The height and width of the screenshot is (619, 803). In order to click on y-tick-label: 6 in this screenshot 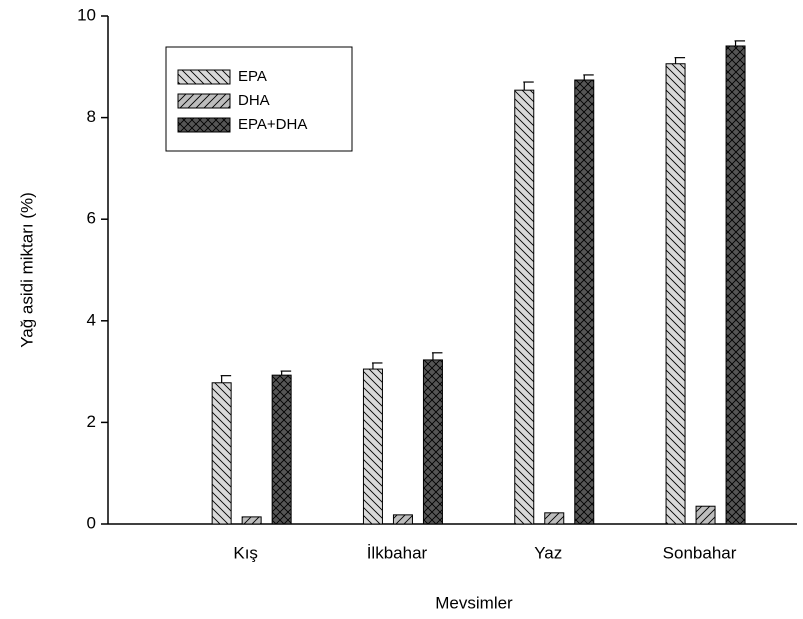, I will do `click(91, 218)`.